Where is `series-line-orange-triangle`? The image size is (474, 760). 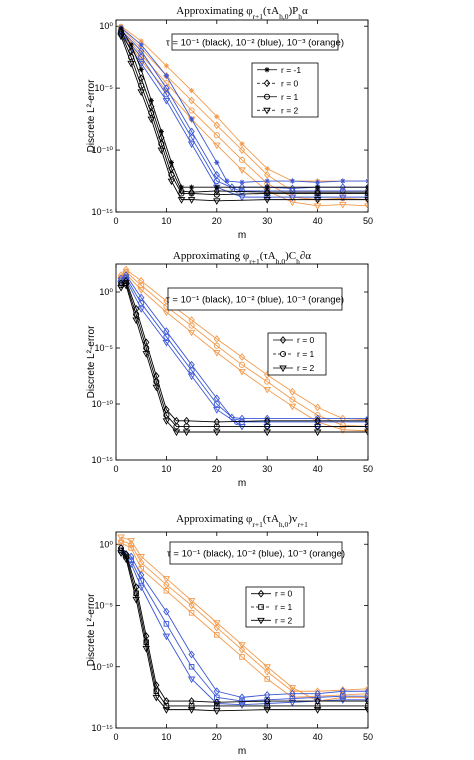
series-line-orange-triangle is located at coordinates (244, 352).